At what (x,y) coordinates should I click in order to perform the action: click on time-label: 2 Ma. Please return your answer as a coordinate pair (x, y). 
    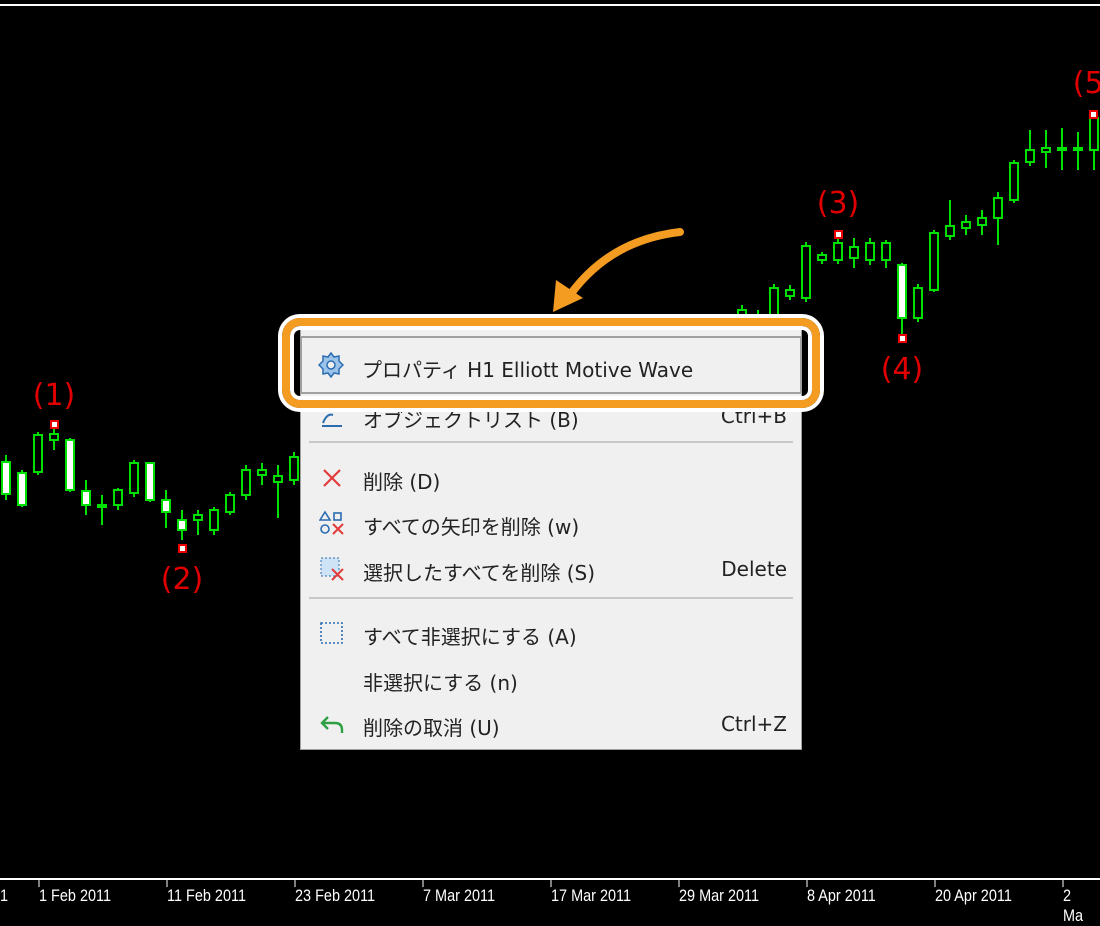
    Looking at the image, I should click on (1073, 905).